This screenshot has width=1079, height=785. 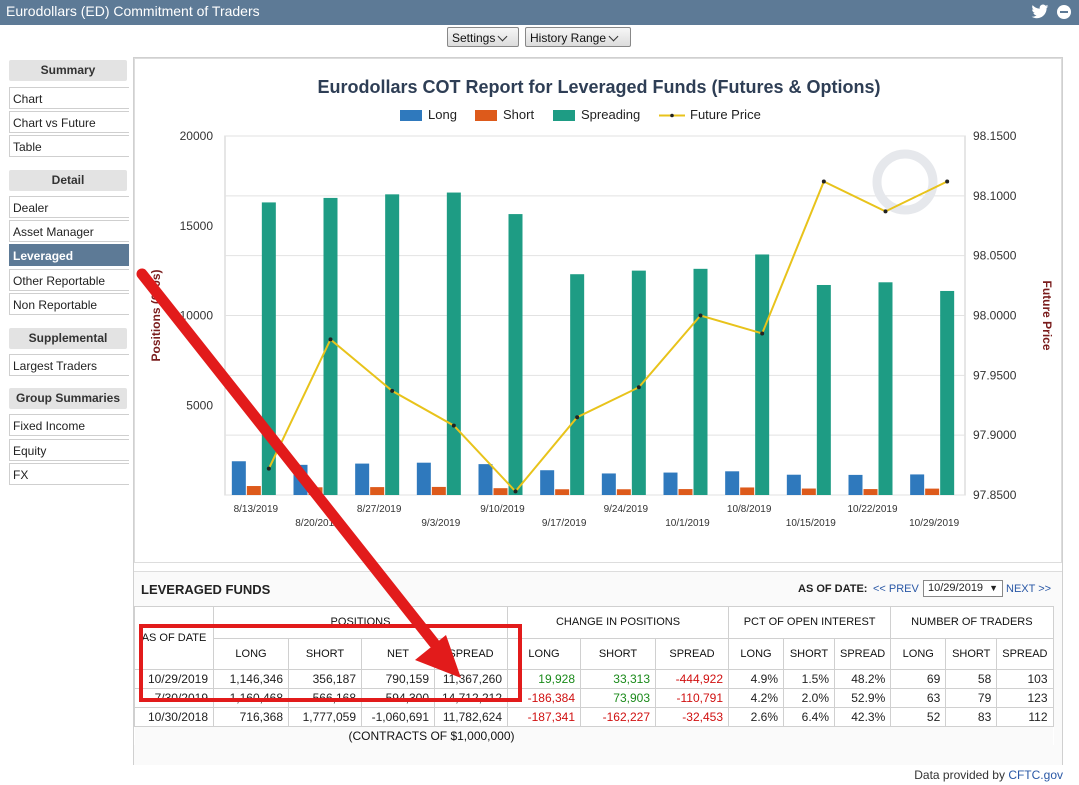 What do you see at coordinates (1035, 775) in the screenshot?
I see `cftc-link: CFTC.gov` at bounding box center [1035, 775].